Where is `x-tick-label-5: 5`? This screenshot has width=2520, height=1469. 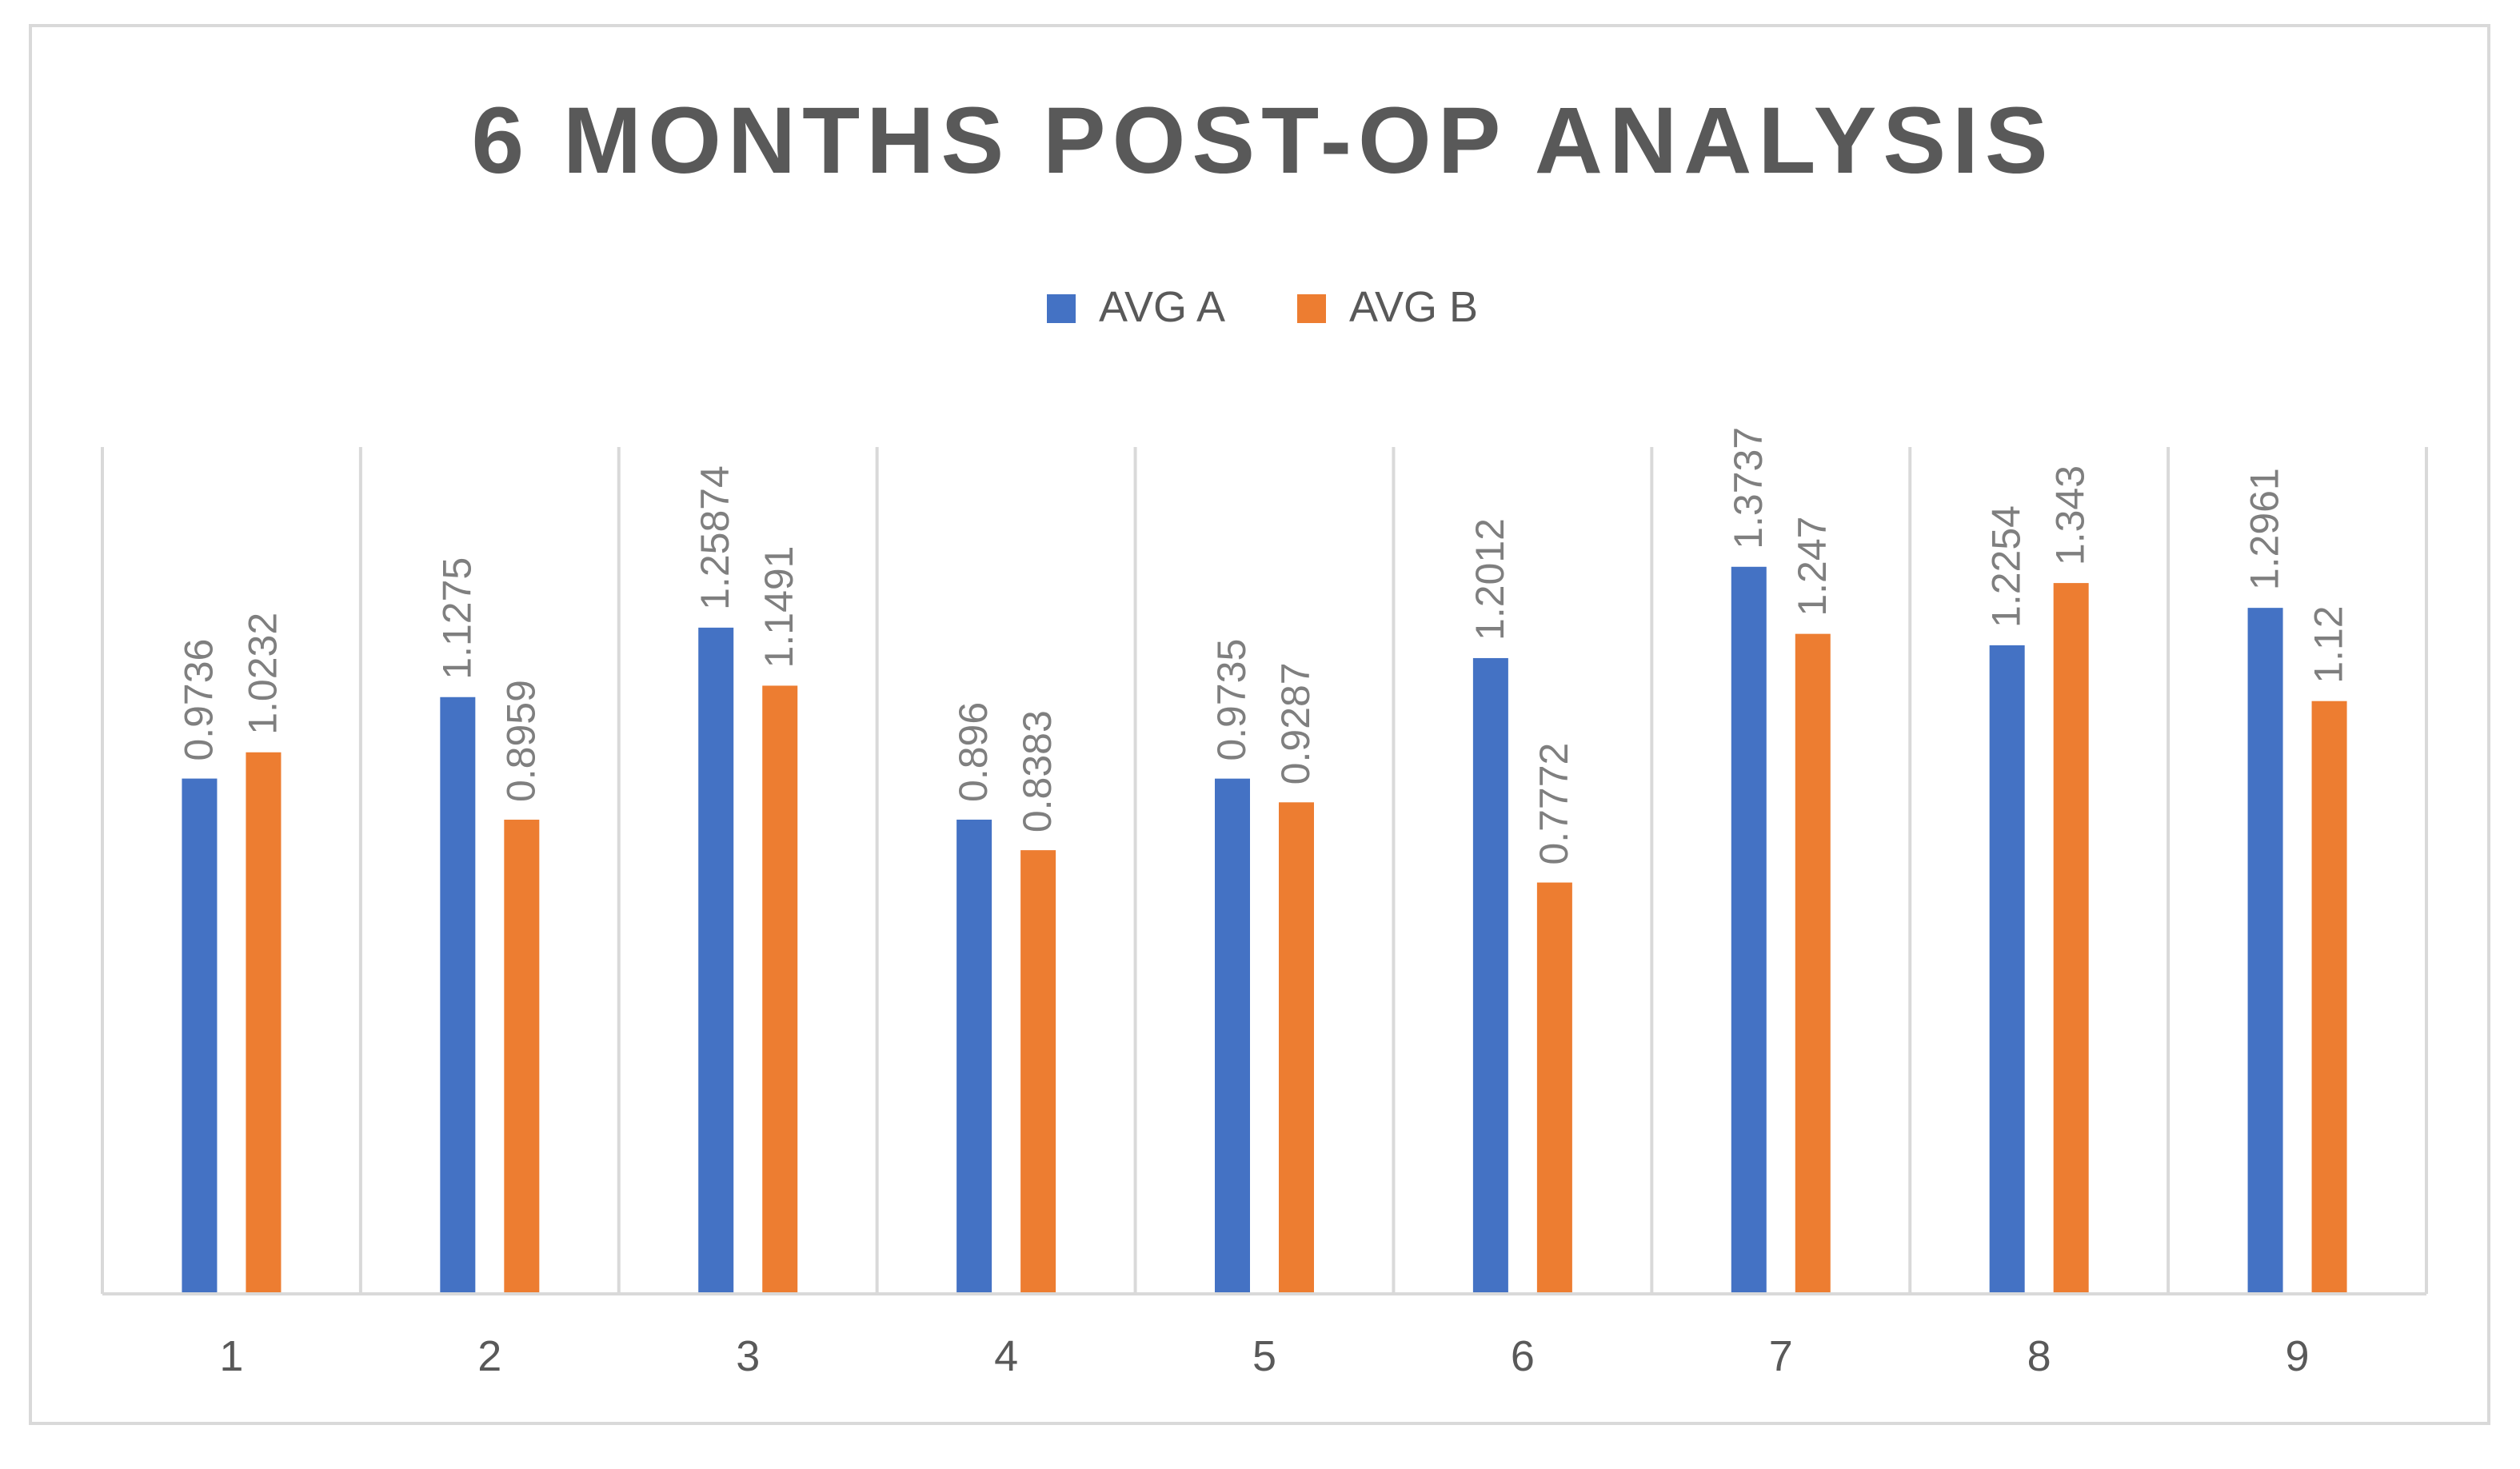
x-tick-label-5: 5 is located at coordinates (1264, 1356).